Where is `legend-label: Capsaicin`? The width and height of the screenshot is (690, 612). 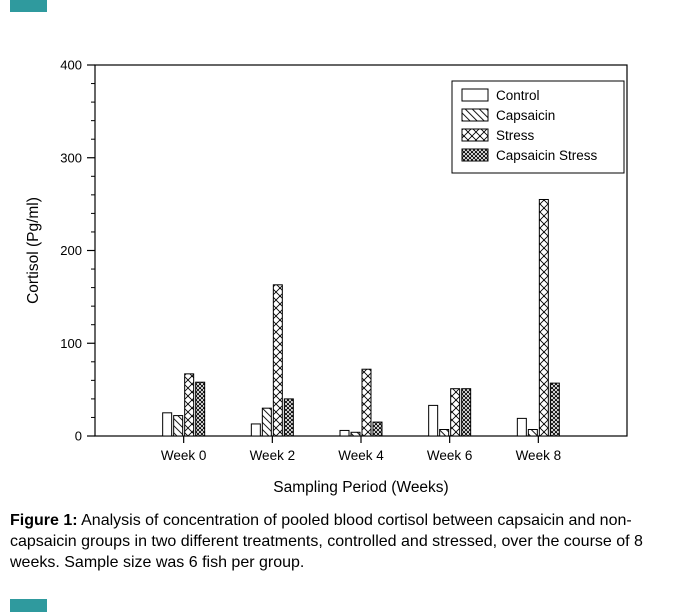 legend-label: Capsaicin is located at coordinates (525, 115).